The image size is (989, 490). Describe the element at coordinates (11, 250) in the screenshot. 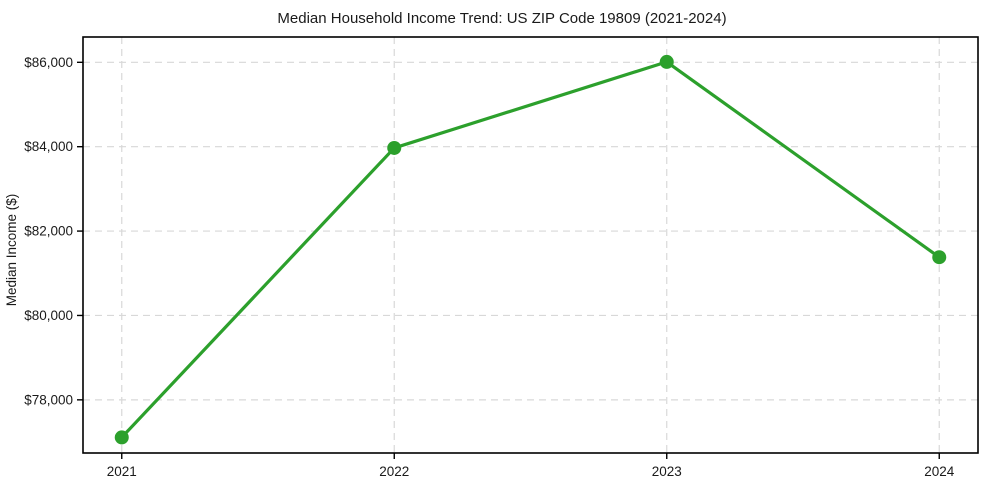

I see `y-axis-label: Median Income ($)` at that location.